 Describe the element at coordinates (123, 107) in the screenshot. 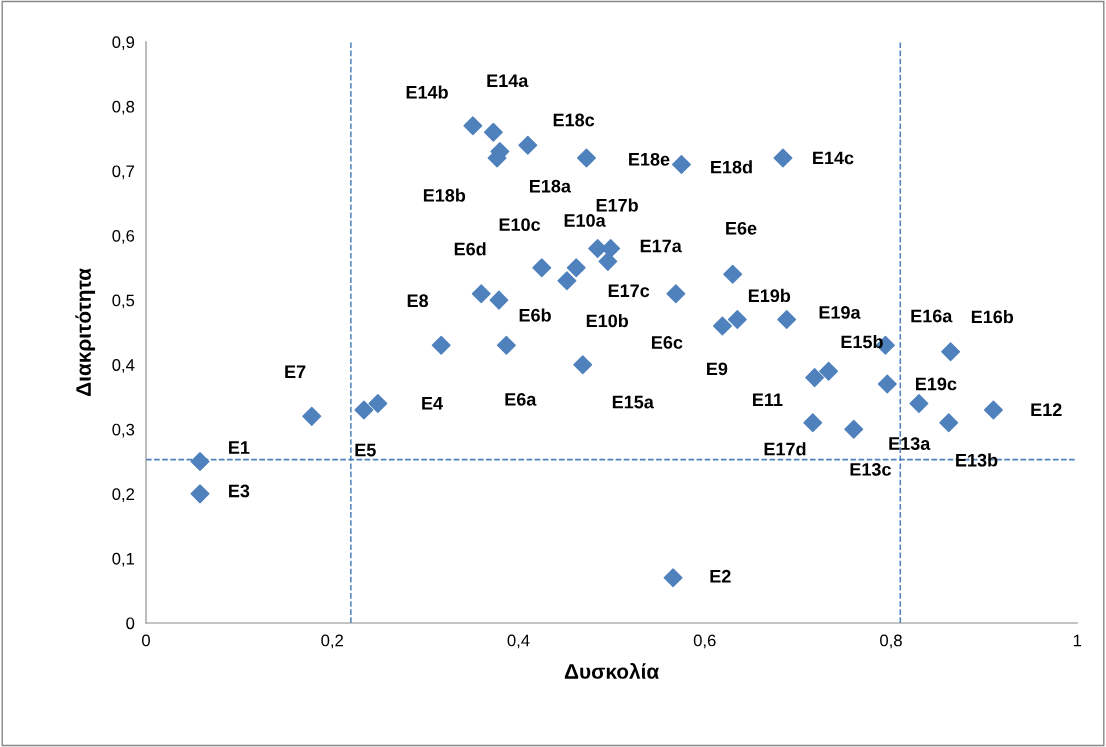

I see `y-tick-label: 0,8` at that location.